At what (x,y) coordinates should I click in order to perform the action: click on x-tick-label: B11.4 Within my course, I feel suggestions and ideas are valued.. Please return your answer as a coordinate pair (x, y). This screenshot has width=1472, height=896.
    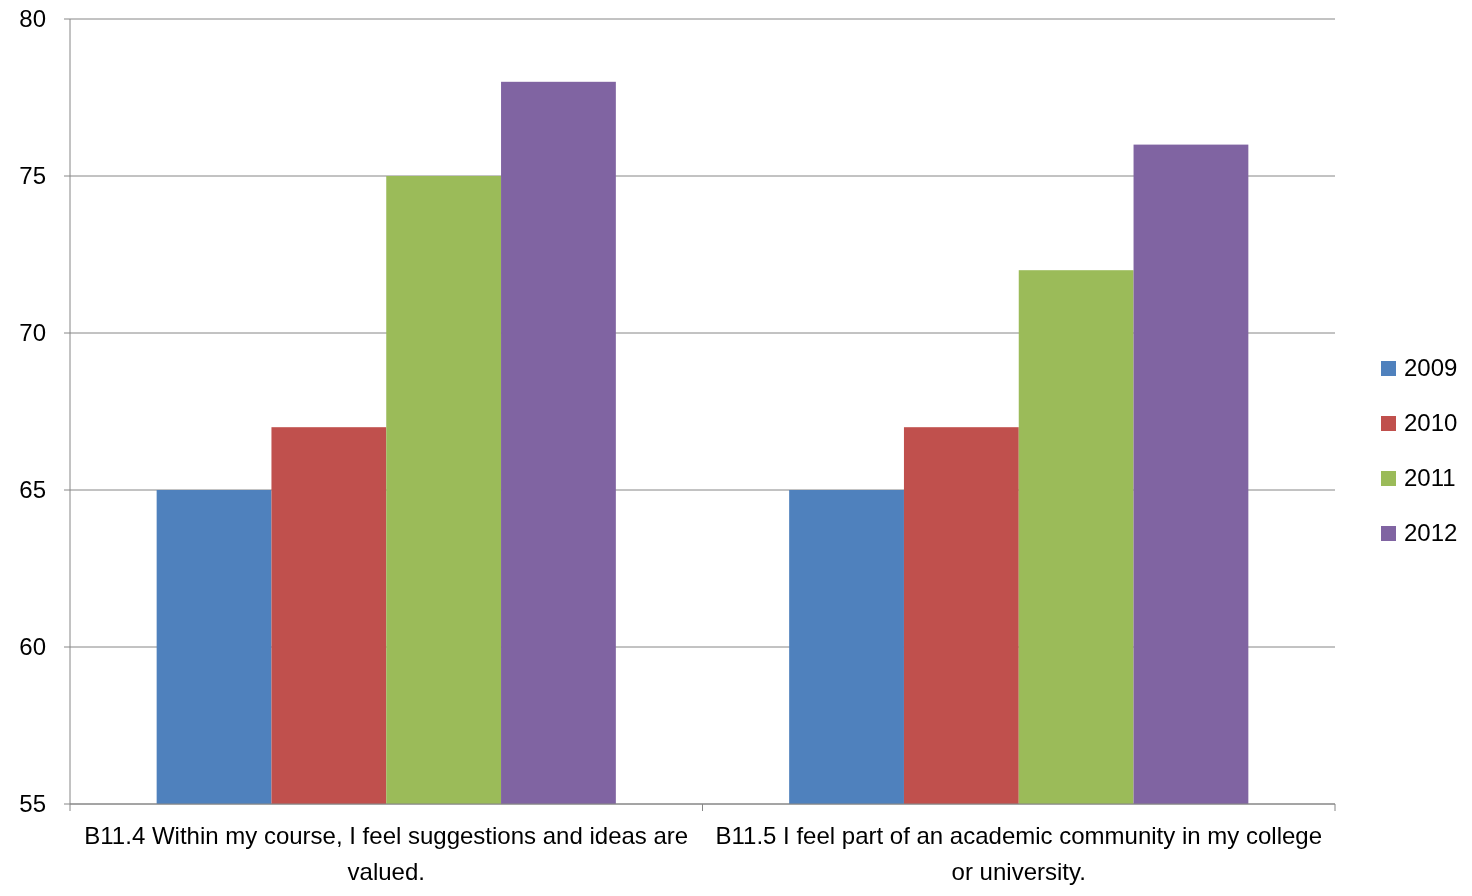
    Looking at the image, I should click on (386, 853).